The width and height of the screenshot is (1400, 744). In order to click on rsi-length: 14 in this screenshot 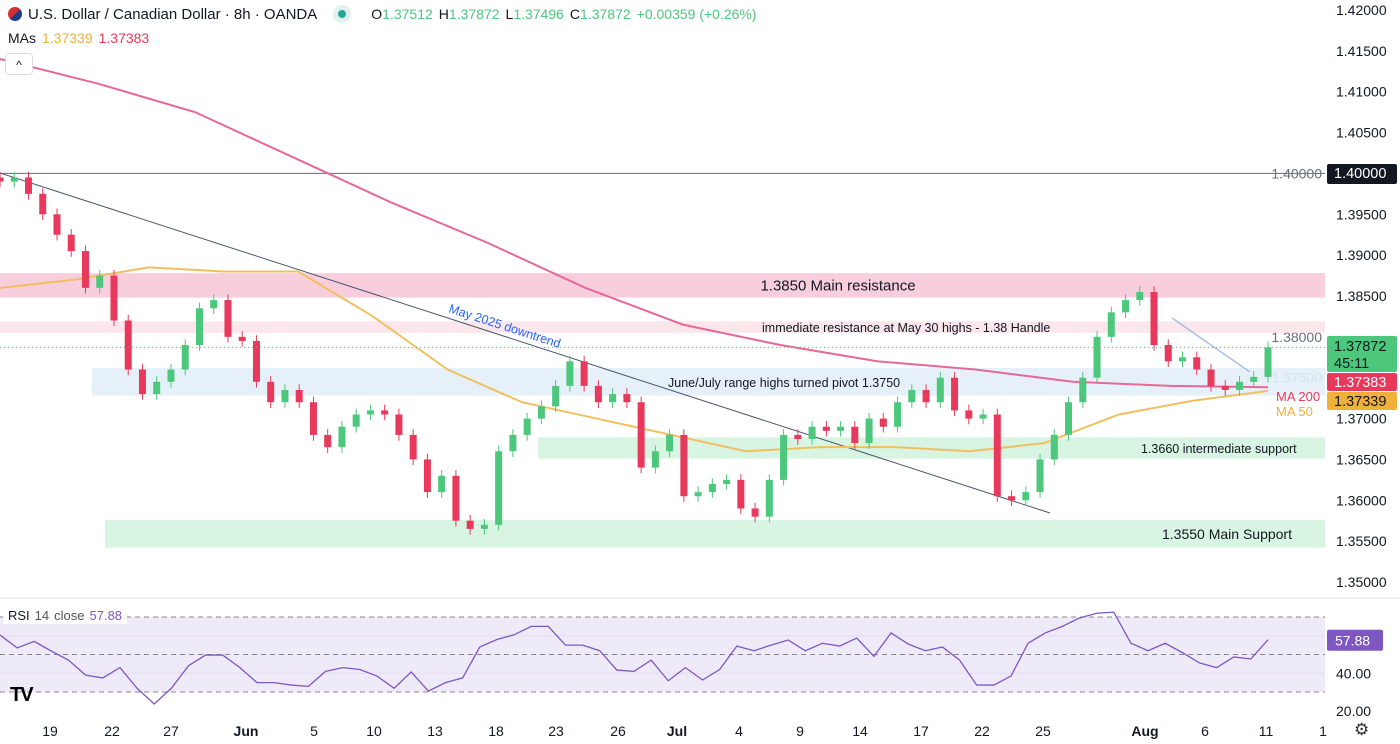, I will do `click(42, 615)`.